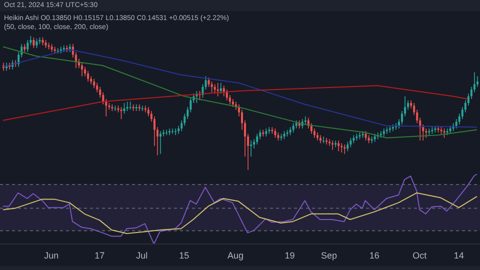 The width and height of the screenshot is (480, 270). Describe the element at coordinates (289, 255) in the screenshot. I see `x-tick-label: 19` at that location.